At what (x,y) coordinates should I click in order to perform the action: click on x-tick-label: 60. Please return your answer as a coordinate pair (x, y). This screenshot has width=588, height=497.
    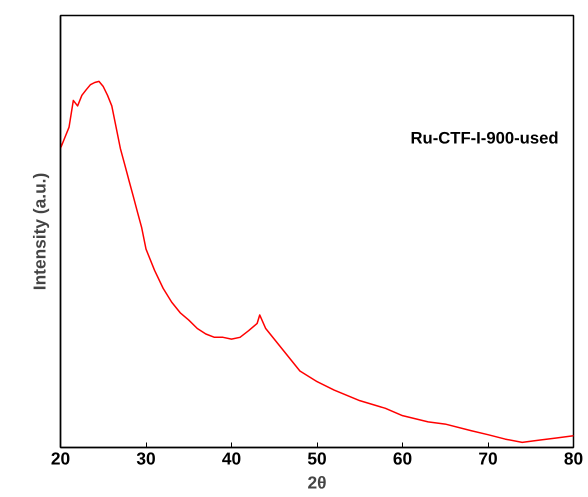
    Looking at the image, I should click on (402, 458).